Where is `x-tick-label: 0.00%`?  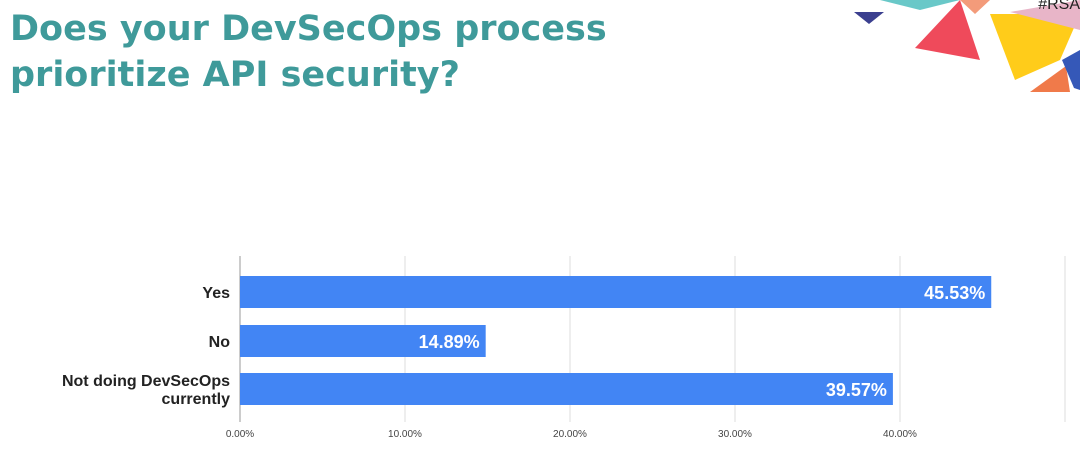
x-tick-label: 0.00% is located at coordinates (240, 434).